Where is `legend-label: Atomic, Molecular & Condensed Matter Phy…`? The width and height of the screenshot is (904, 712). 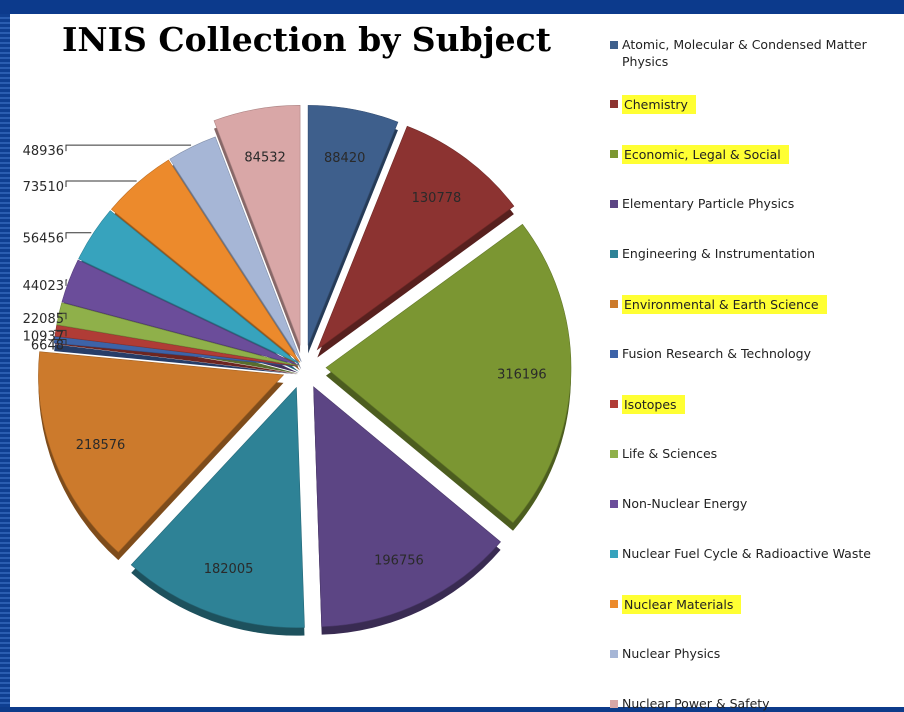
legend-label: Atomic, Molecular & Condensed Matter Phy… is located at coordinates (744, 53).